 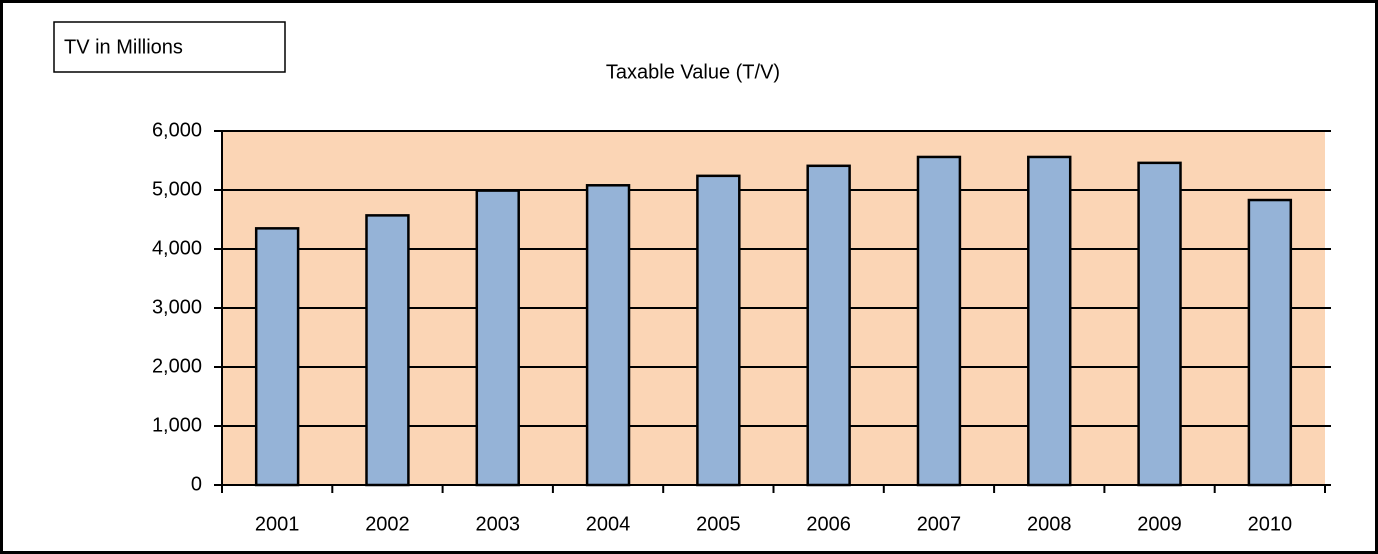 What do you see at coordinates (498, 524) in the screenshot?
I see `x-tick-label: 2003` at bounding box center [498, 524].